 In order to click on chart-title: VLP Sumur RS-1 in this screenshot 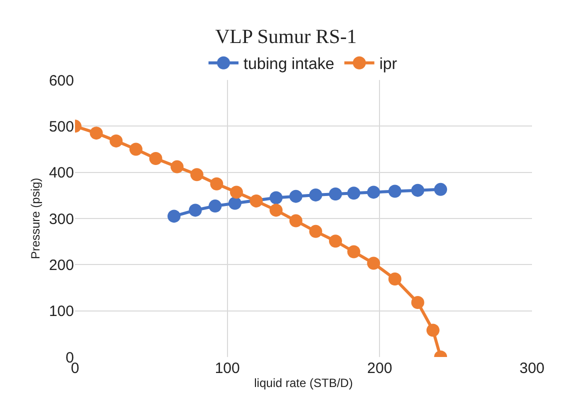, I will do `click(286, 37)`.